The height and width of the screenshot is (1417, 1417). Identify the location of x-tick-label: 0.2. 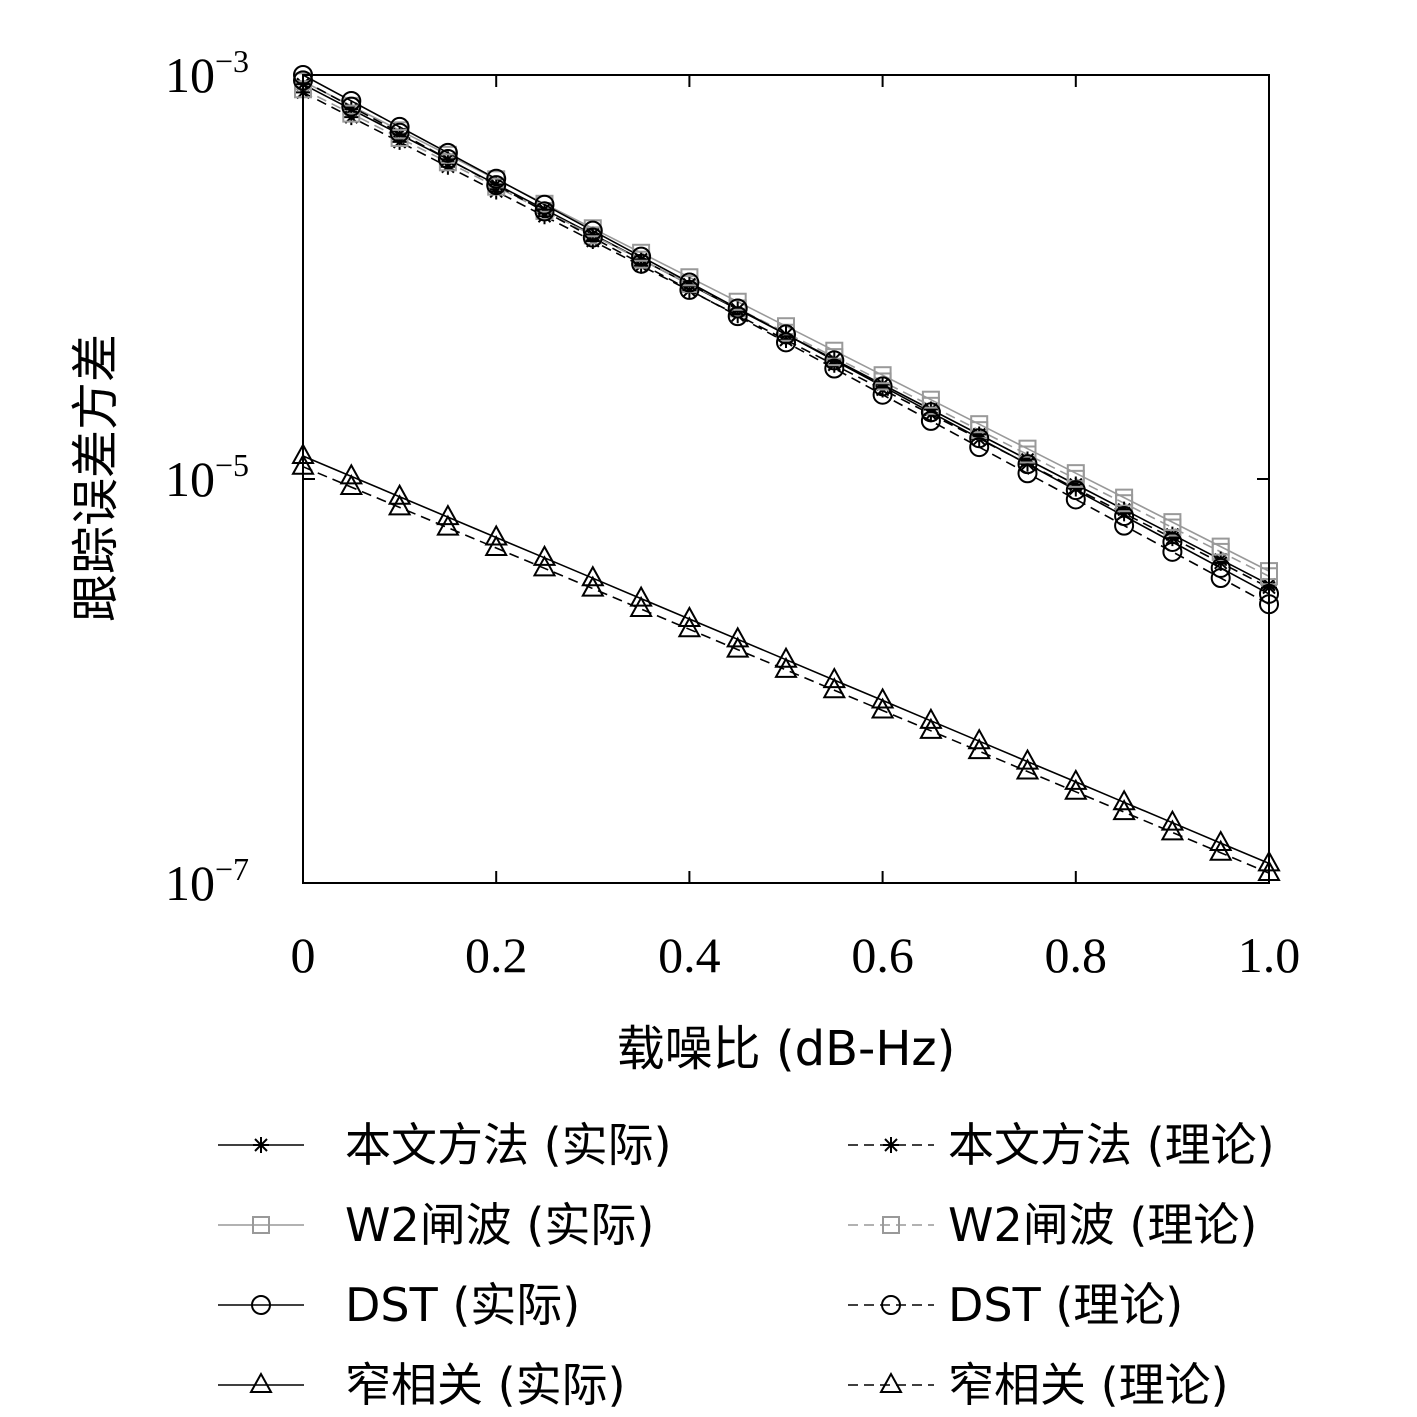
(496, 955).